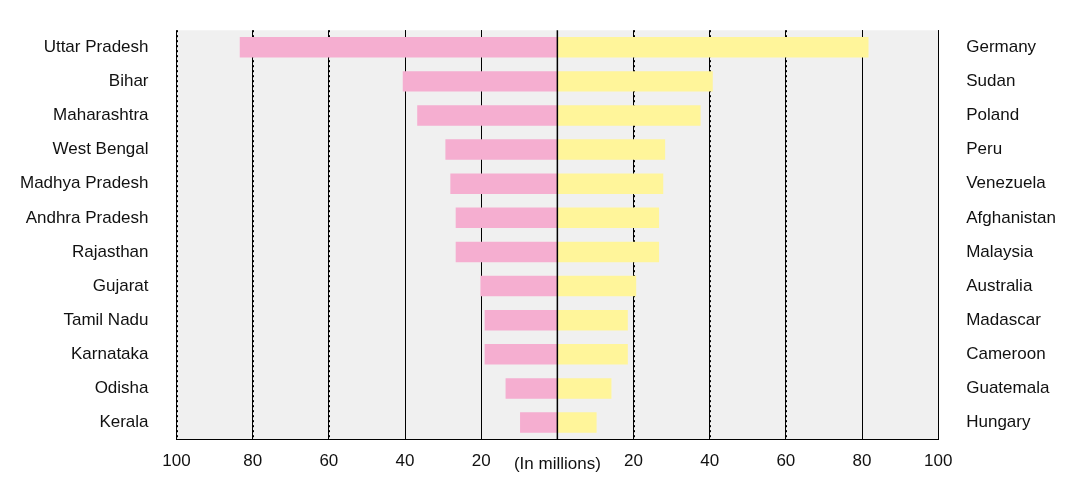  Describe the element at coordinates (96, 46) in the screenshot. I see `y-tick-label: Uttar Pradesh` at that location.